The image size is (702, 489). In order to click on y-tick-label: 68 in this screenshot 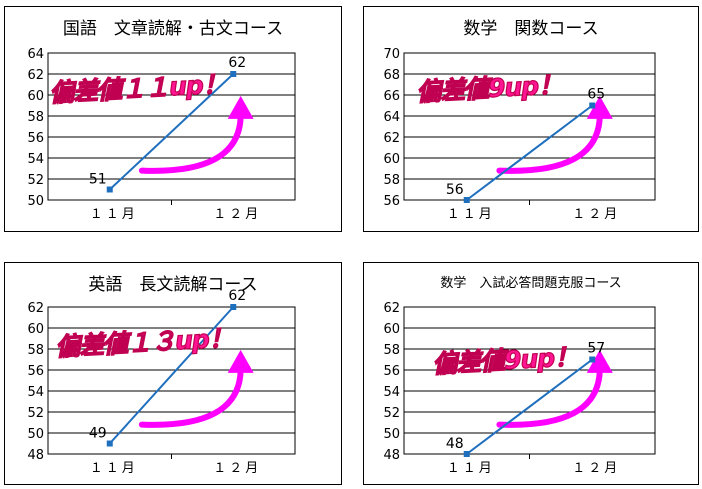, I will do `click(391, 75)`.